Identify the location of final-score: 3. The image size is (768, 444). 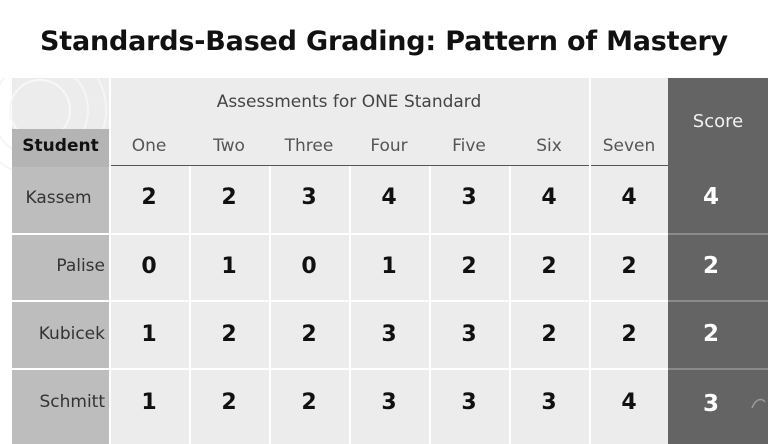
(710, 404).